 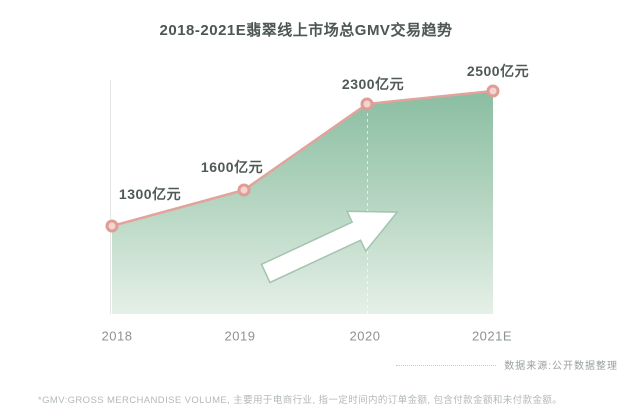 I want to click on value-label-2019: 1600亿元, so click(x=232, y=167).